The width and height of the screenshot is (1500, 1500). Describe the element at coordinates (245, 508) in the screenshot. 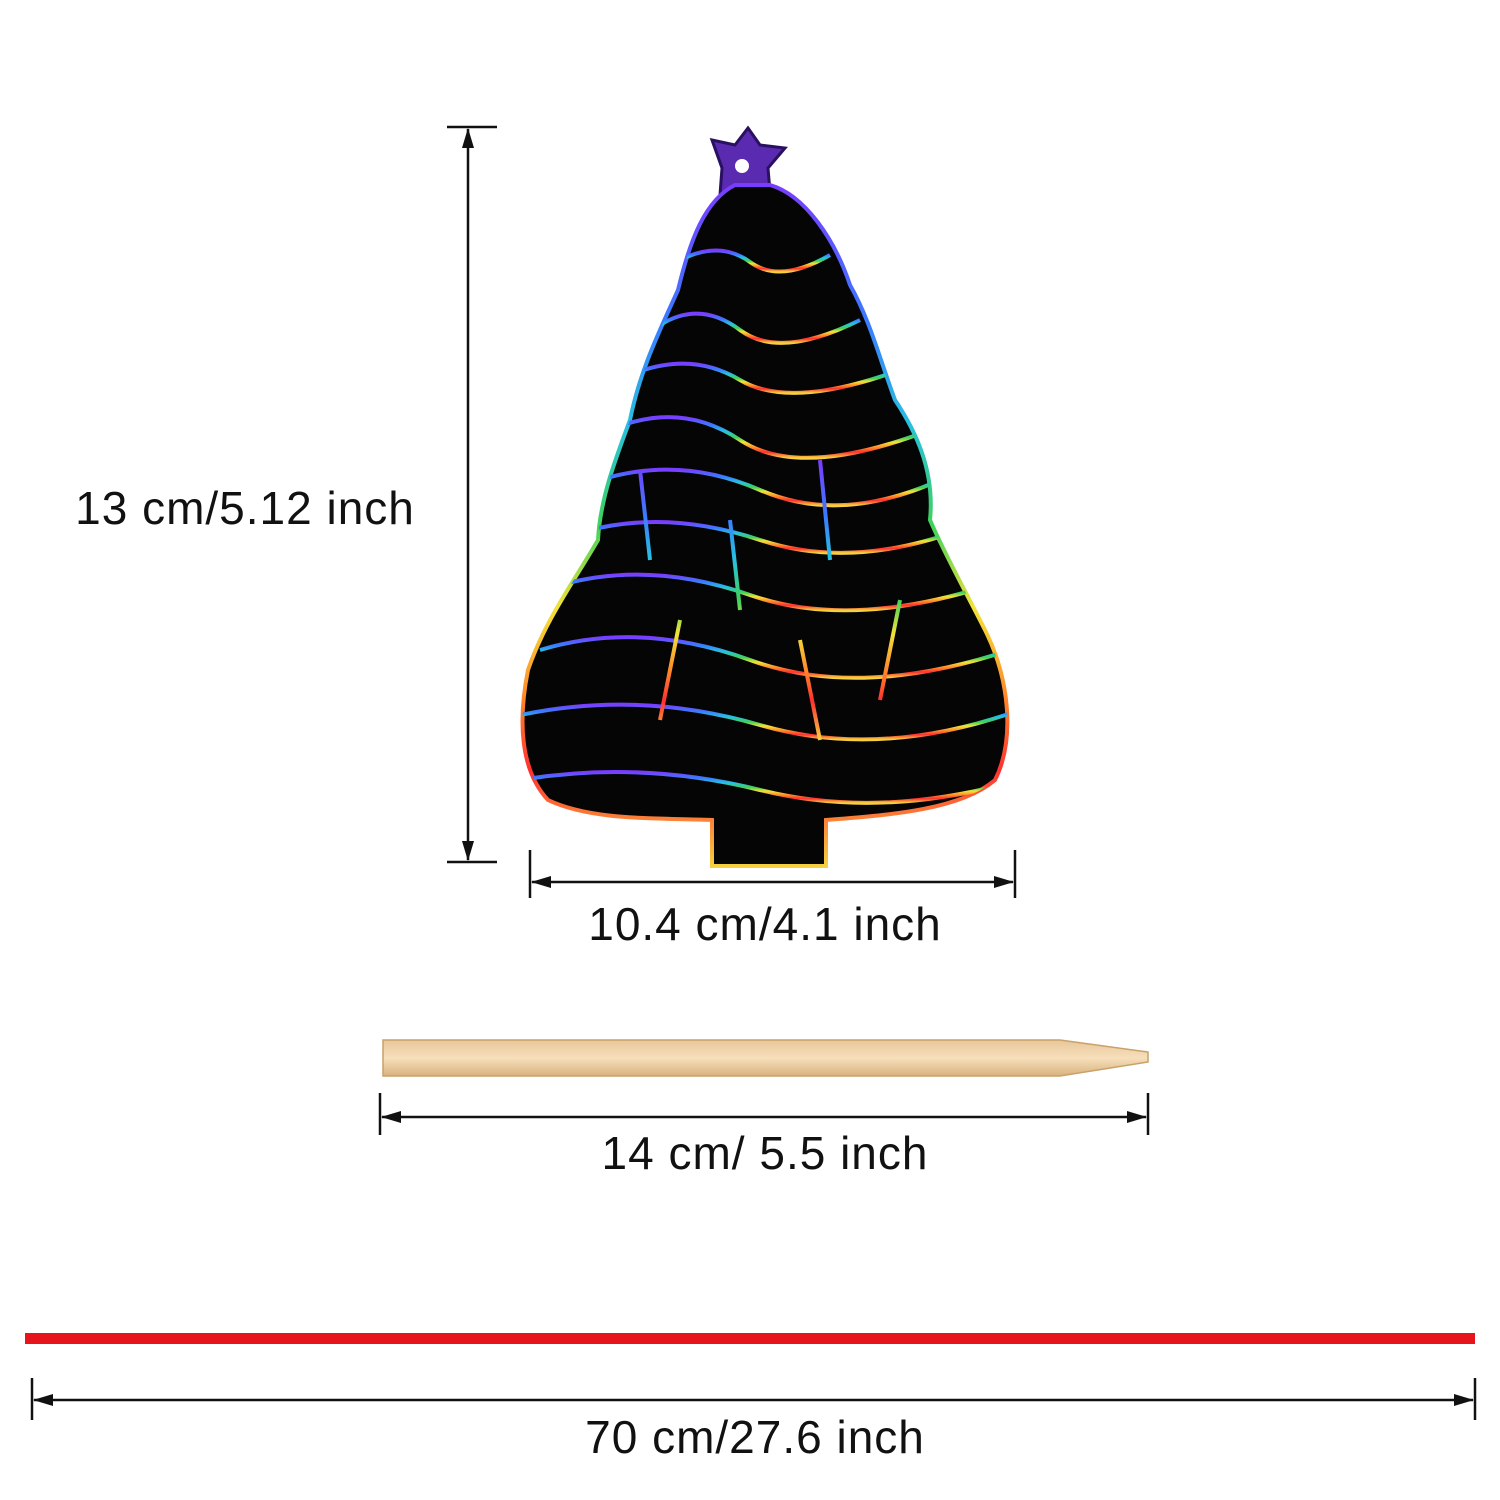

I see `height-label: 13 cm/5.12 inch` at that location.